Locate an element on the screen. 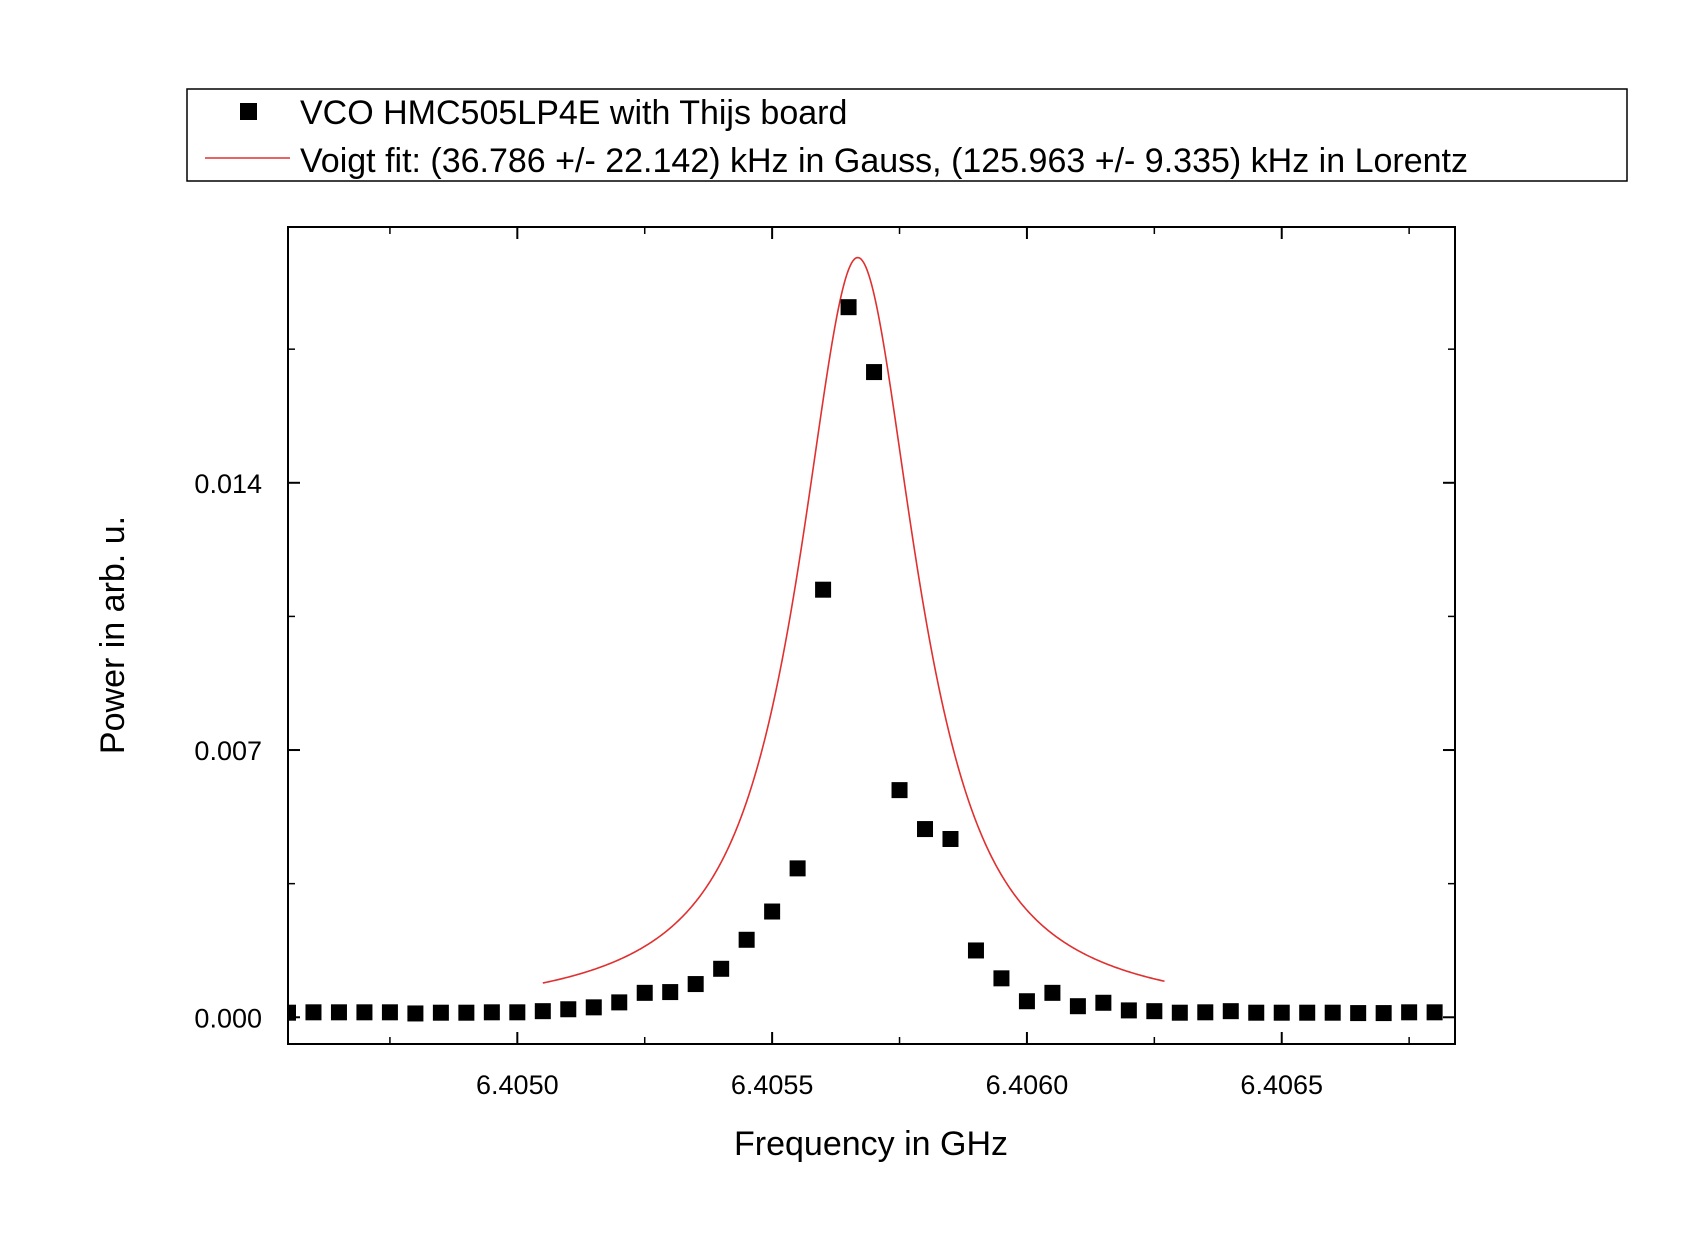 Image resolution: width=1700 pixels, height=1243 pixels. legend-marker-square is located at coordinates (248, 111).